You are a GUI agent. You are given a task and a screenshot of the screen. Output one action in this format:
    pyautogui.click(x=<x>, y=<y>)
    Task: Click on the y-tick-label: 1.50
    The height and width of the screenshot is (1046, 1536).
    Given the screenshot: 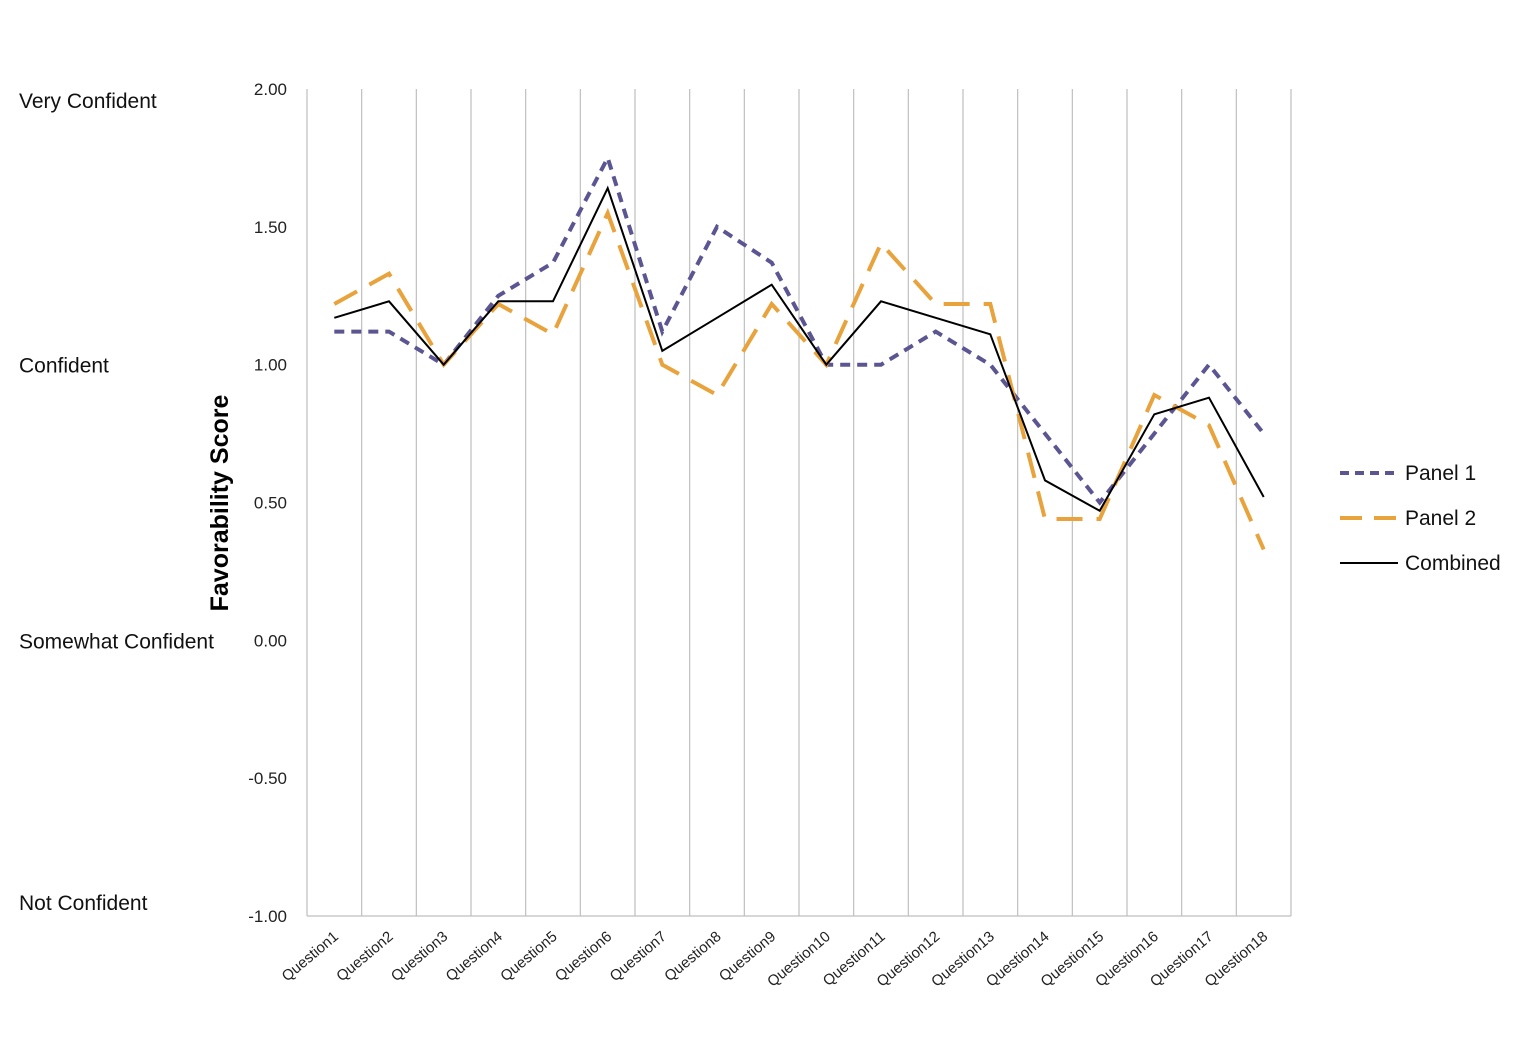 What is the action you would take?
    pyautogui.click(x=270, y=227)
    